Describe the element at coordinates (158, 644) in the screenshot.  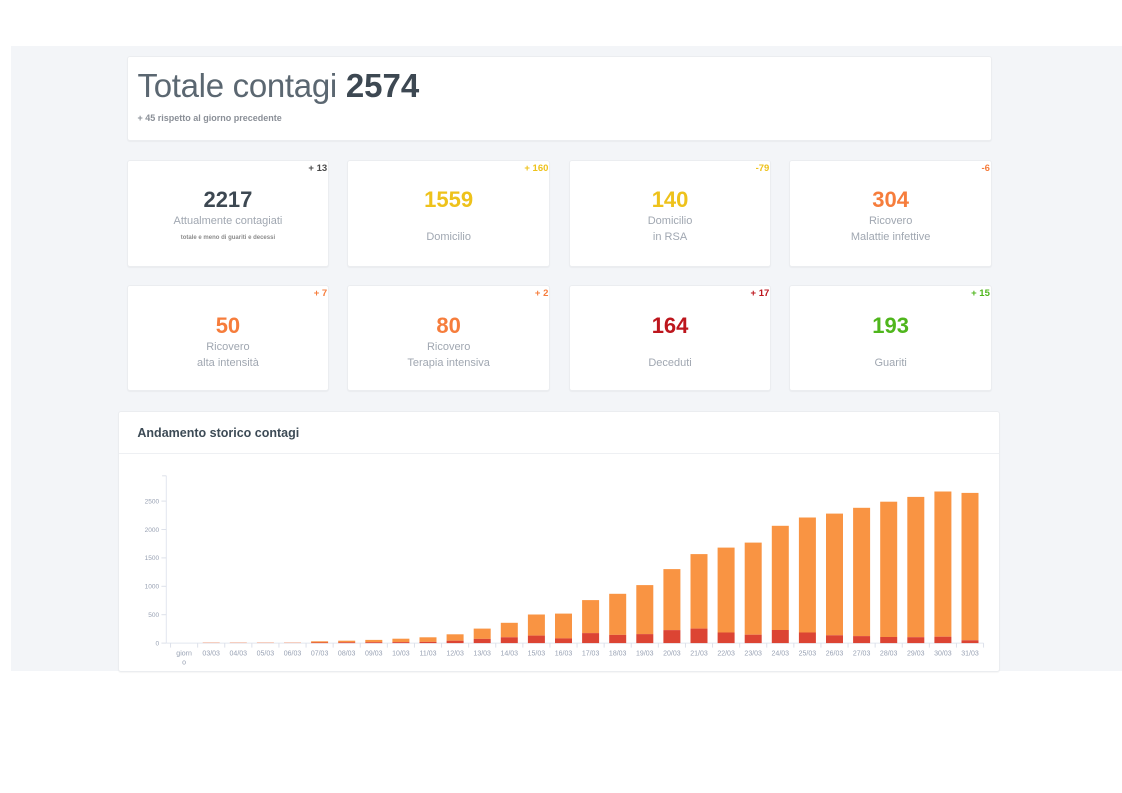
I see `svg-text: 0` at that location.